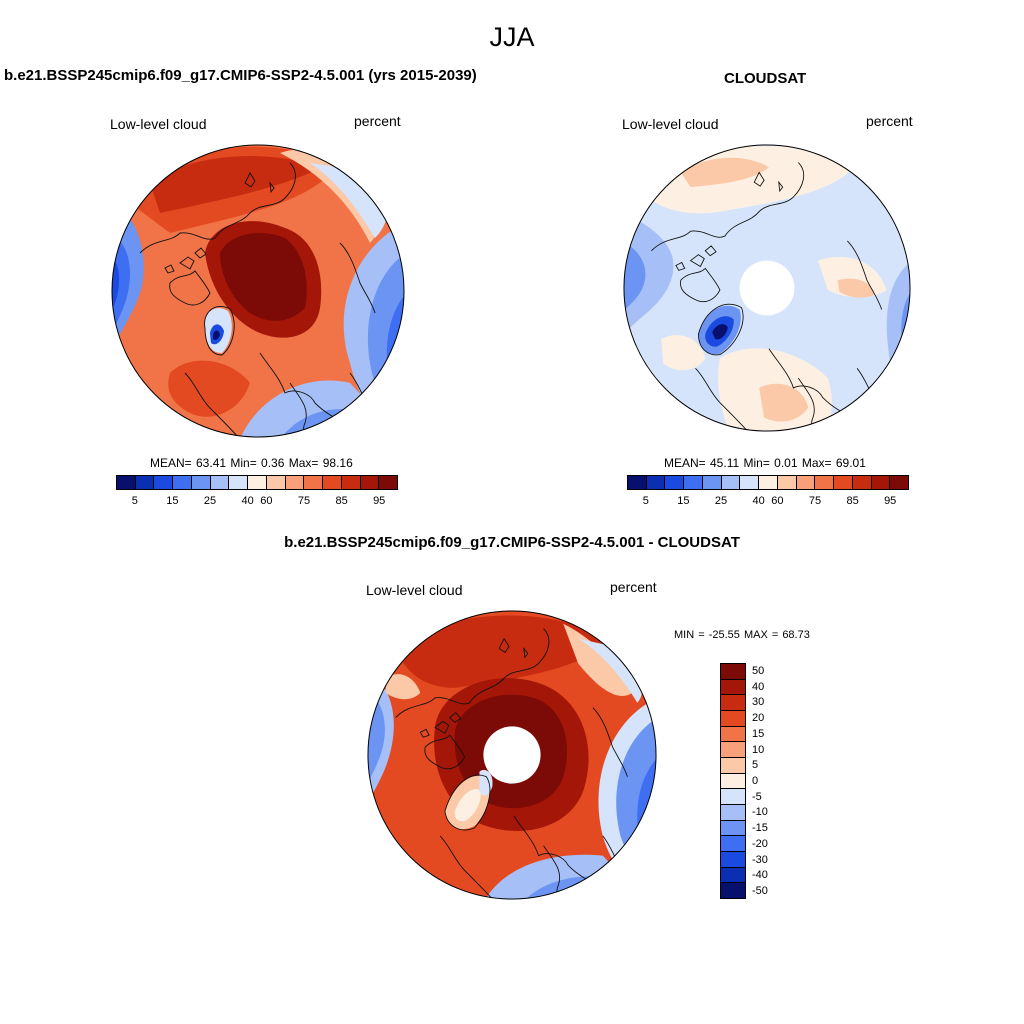  Describe the element at coordinates (758, 702) in the screenshot. I see `panel-c-colorbar-tick-label: 30` at that location.